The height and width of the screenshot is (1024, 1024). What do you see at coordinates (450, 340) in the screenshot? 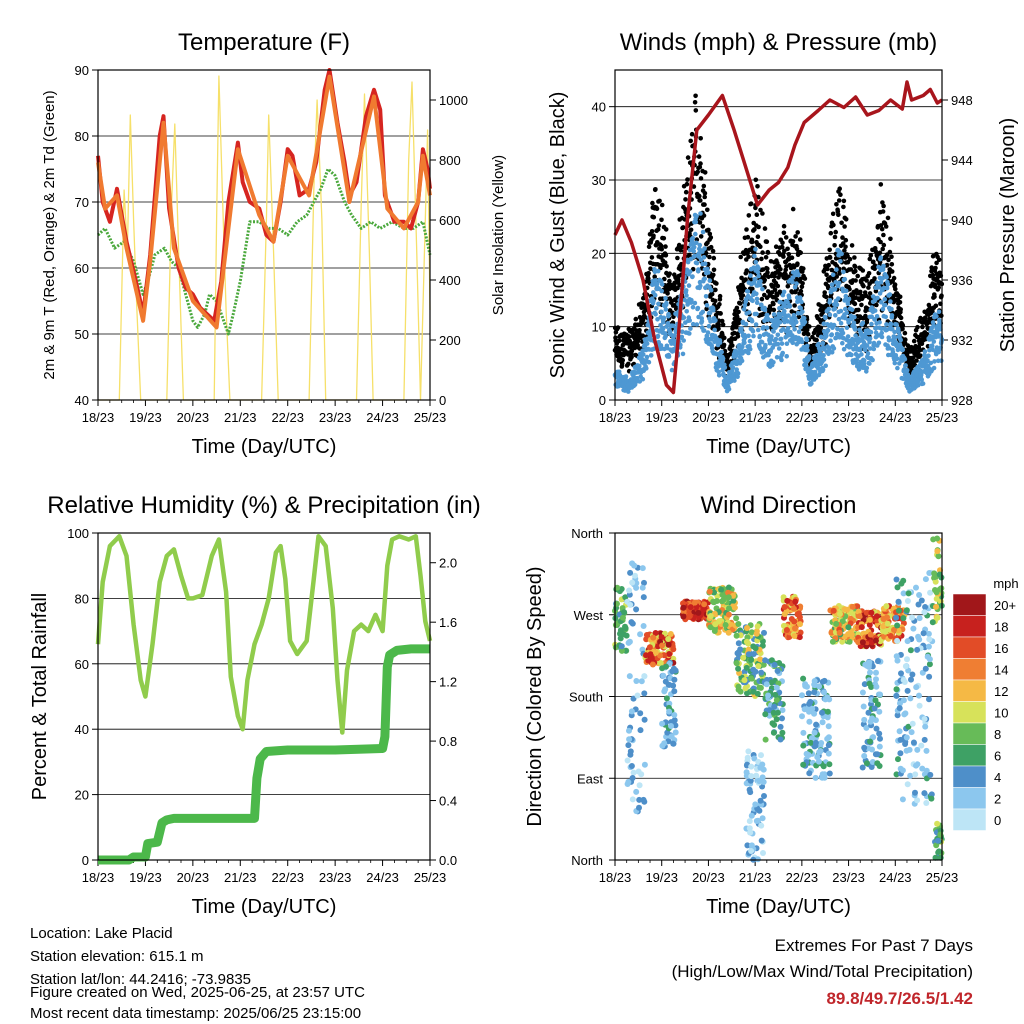
I see `y2-tick-label: 200` at bounding box center [450, 340].